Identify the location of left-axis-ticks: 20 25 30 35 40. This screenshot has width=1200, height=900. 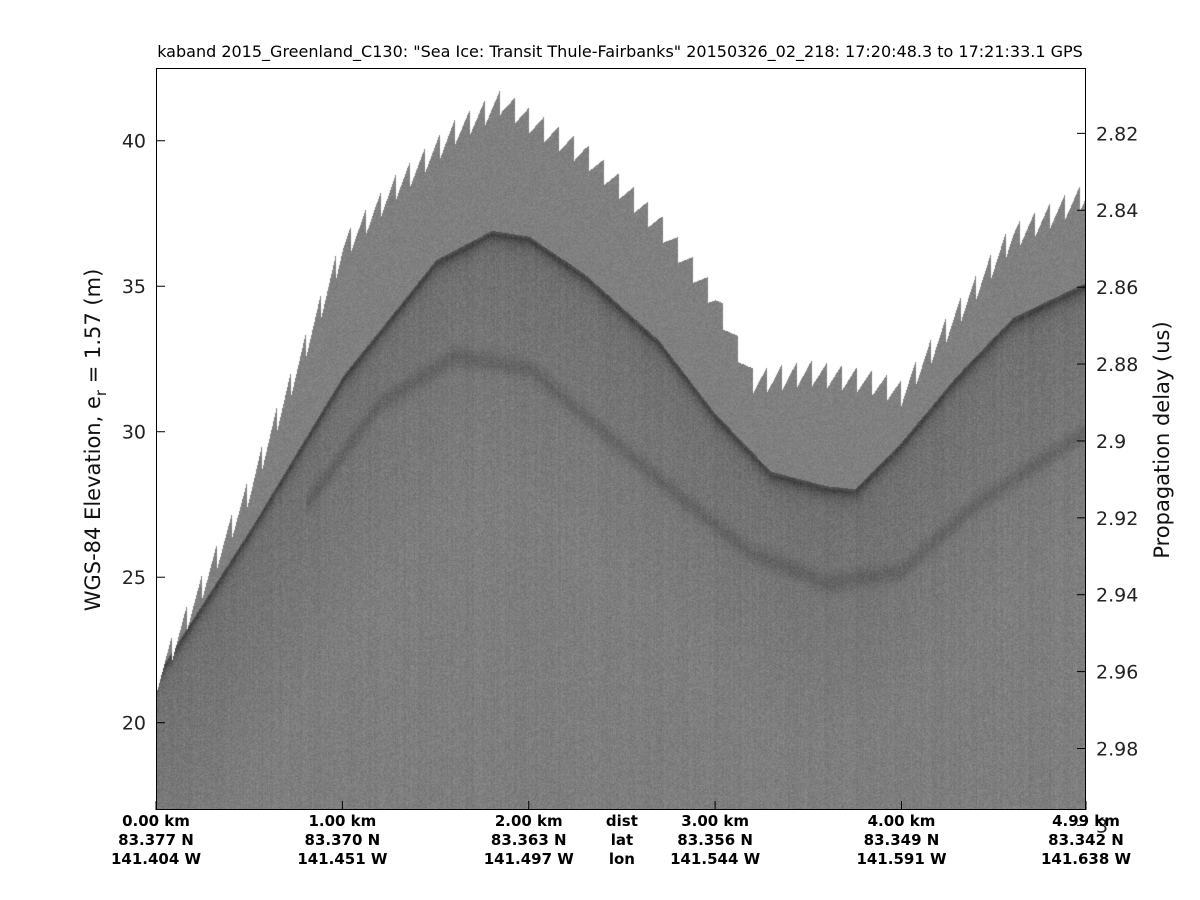
(143, 433).